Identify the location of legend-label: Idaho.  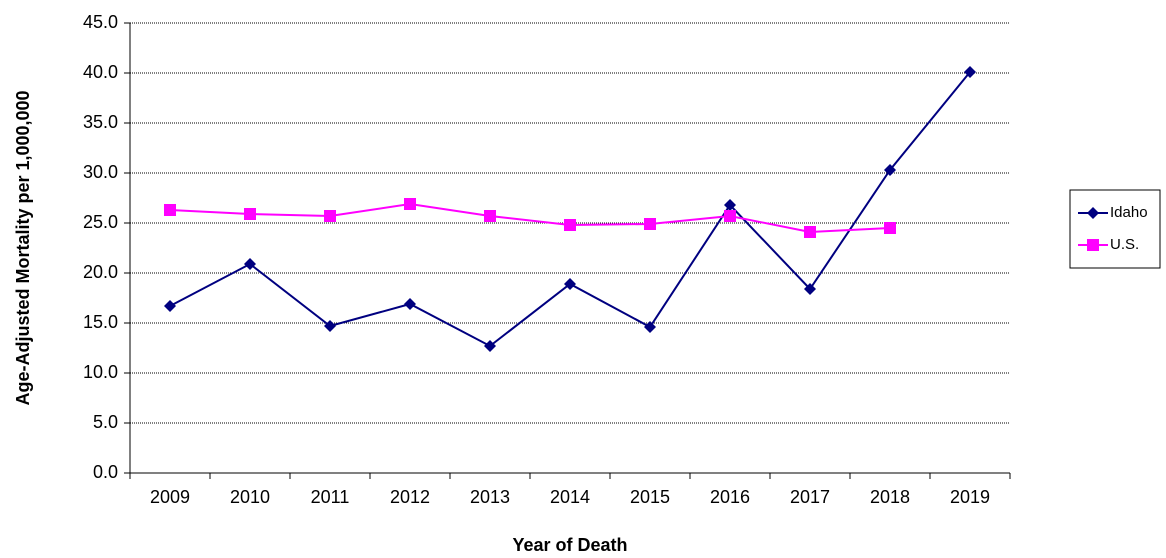
(1129, 212).